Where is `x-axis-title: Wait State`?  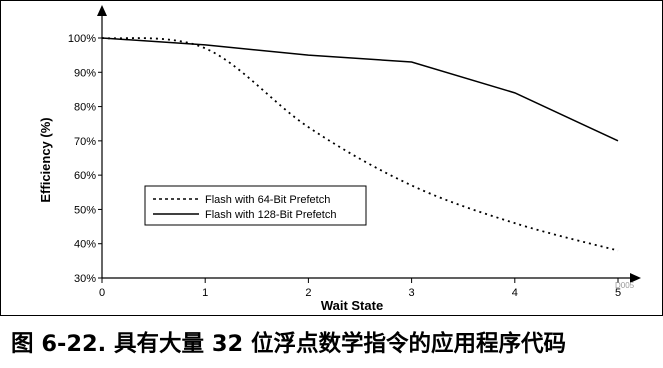 x-axis-title: Wait State is located at coordinates (352, 305).